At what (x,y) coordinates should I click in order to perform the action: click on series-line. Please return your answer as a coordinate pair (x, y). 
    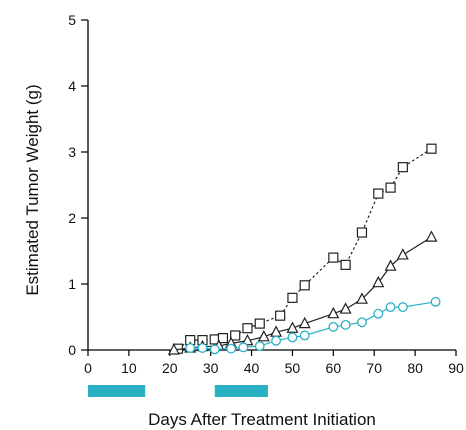
    Looking at the image, I should click on (313, 325).